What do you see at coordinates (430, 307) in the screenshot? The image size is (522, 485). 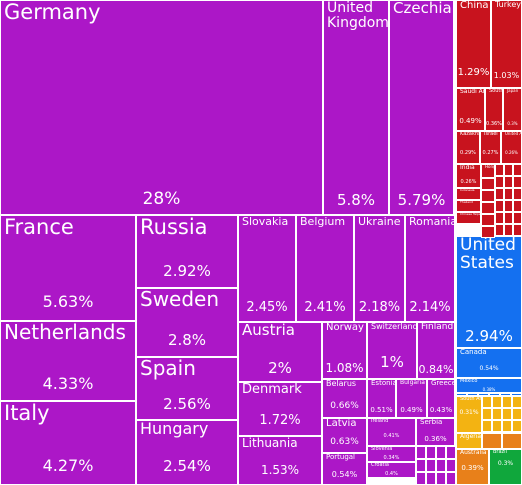 I see `tile-value-romania: 2.14%` at bounding box center [430, 307].